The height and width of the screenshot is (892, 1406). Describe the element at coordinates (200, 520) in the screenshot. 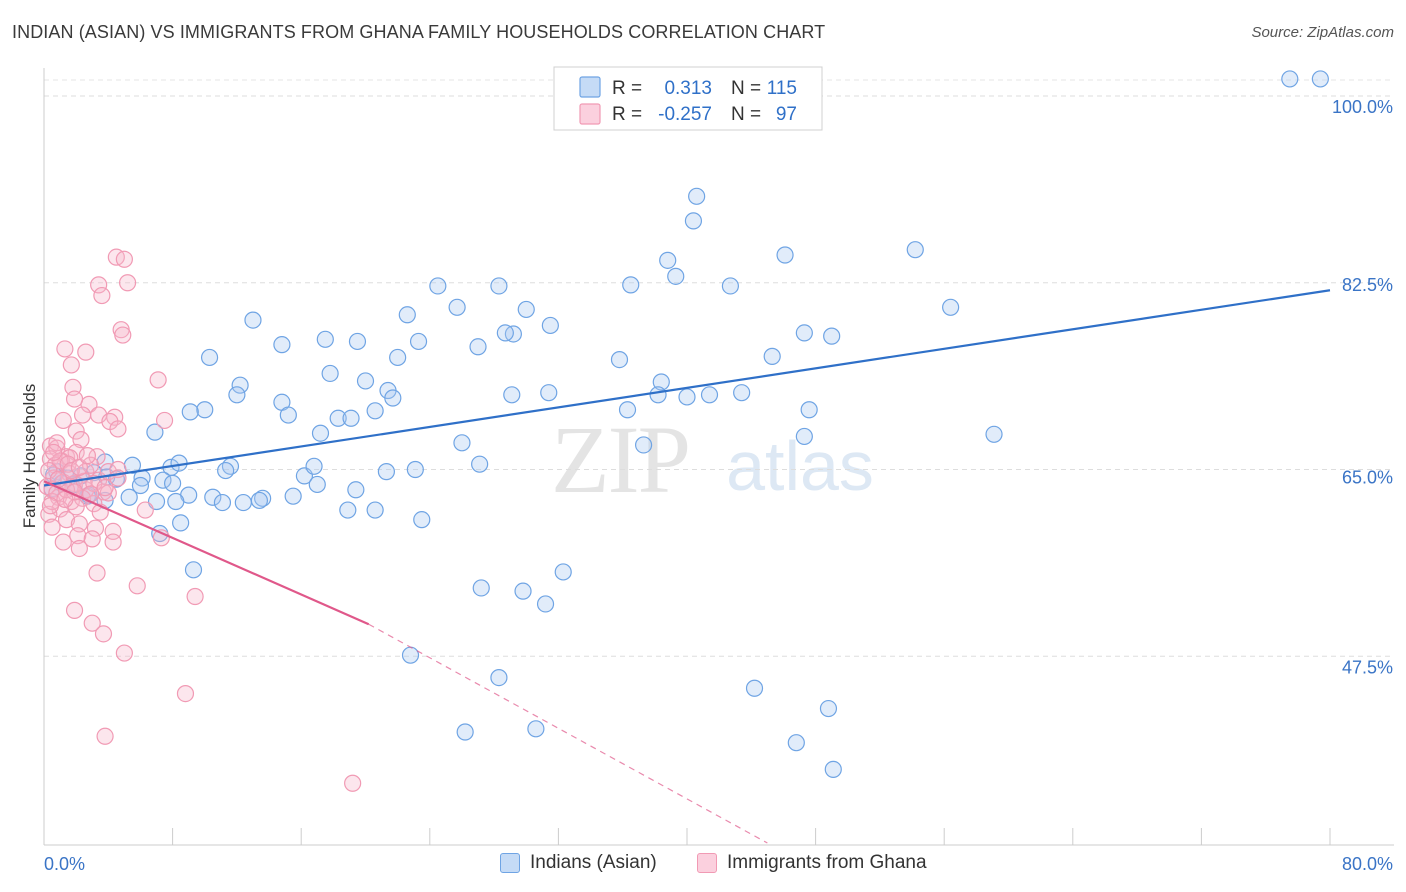

I see `series-immigrants-from-ghana` at that location.